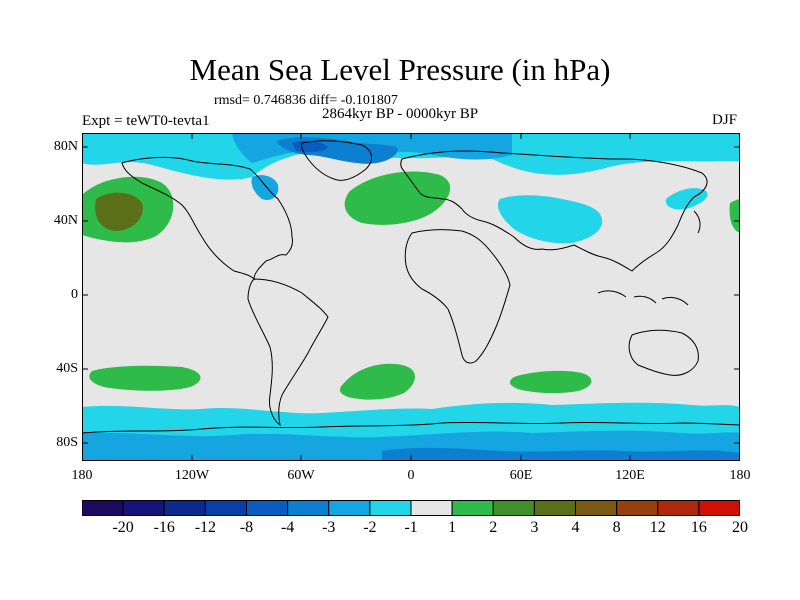 The height and width of the screenshot is (600, 800). I want to click on colorbar-label: -3, so click(329, 527).